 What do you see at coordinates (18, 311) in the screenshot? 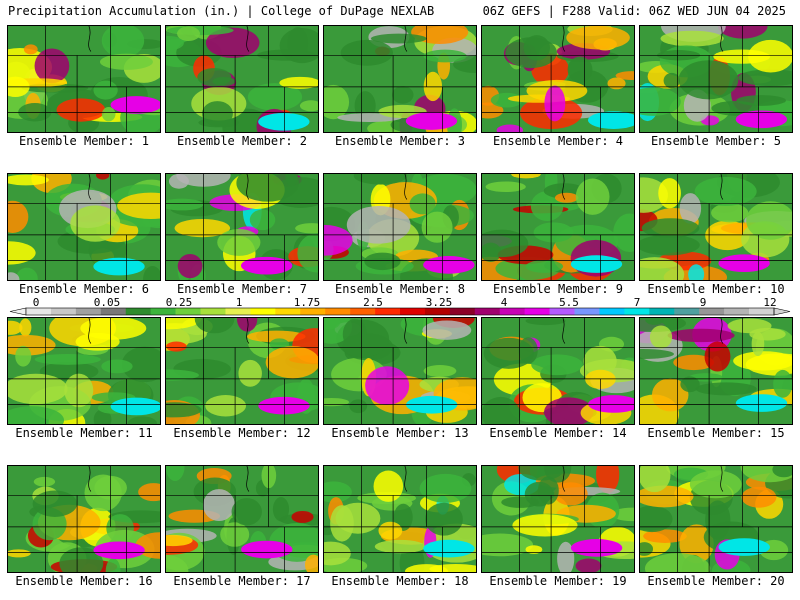
I see `colorbar-left-arrow` at bounding box center [18, 311].